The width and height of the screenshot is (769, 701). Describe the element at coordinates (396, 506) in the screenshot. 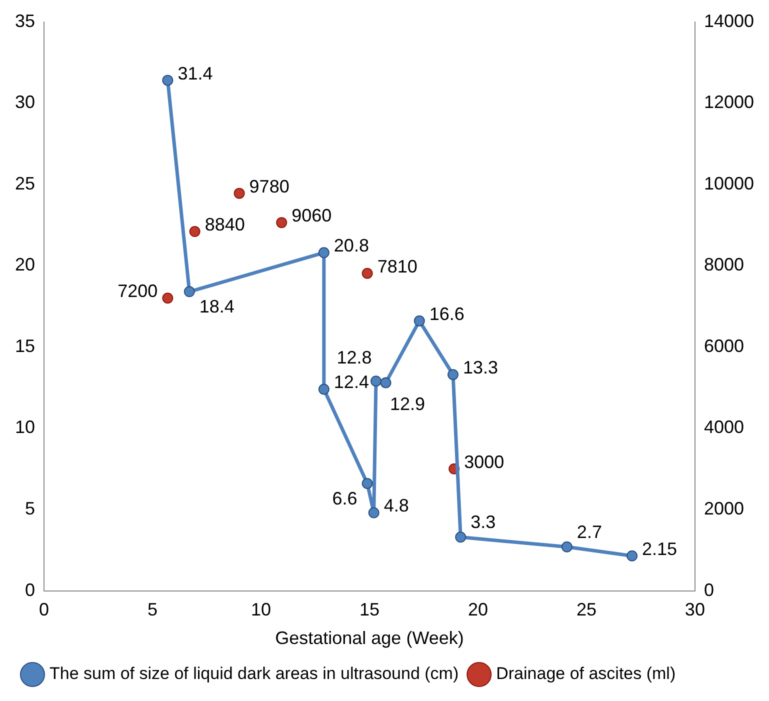

I see `data-label: 4.8` at that location.